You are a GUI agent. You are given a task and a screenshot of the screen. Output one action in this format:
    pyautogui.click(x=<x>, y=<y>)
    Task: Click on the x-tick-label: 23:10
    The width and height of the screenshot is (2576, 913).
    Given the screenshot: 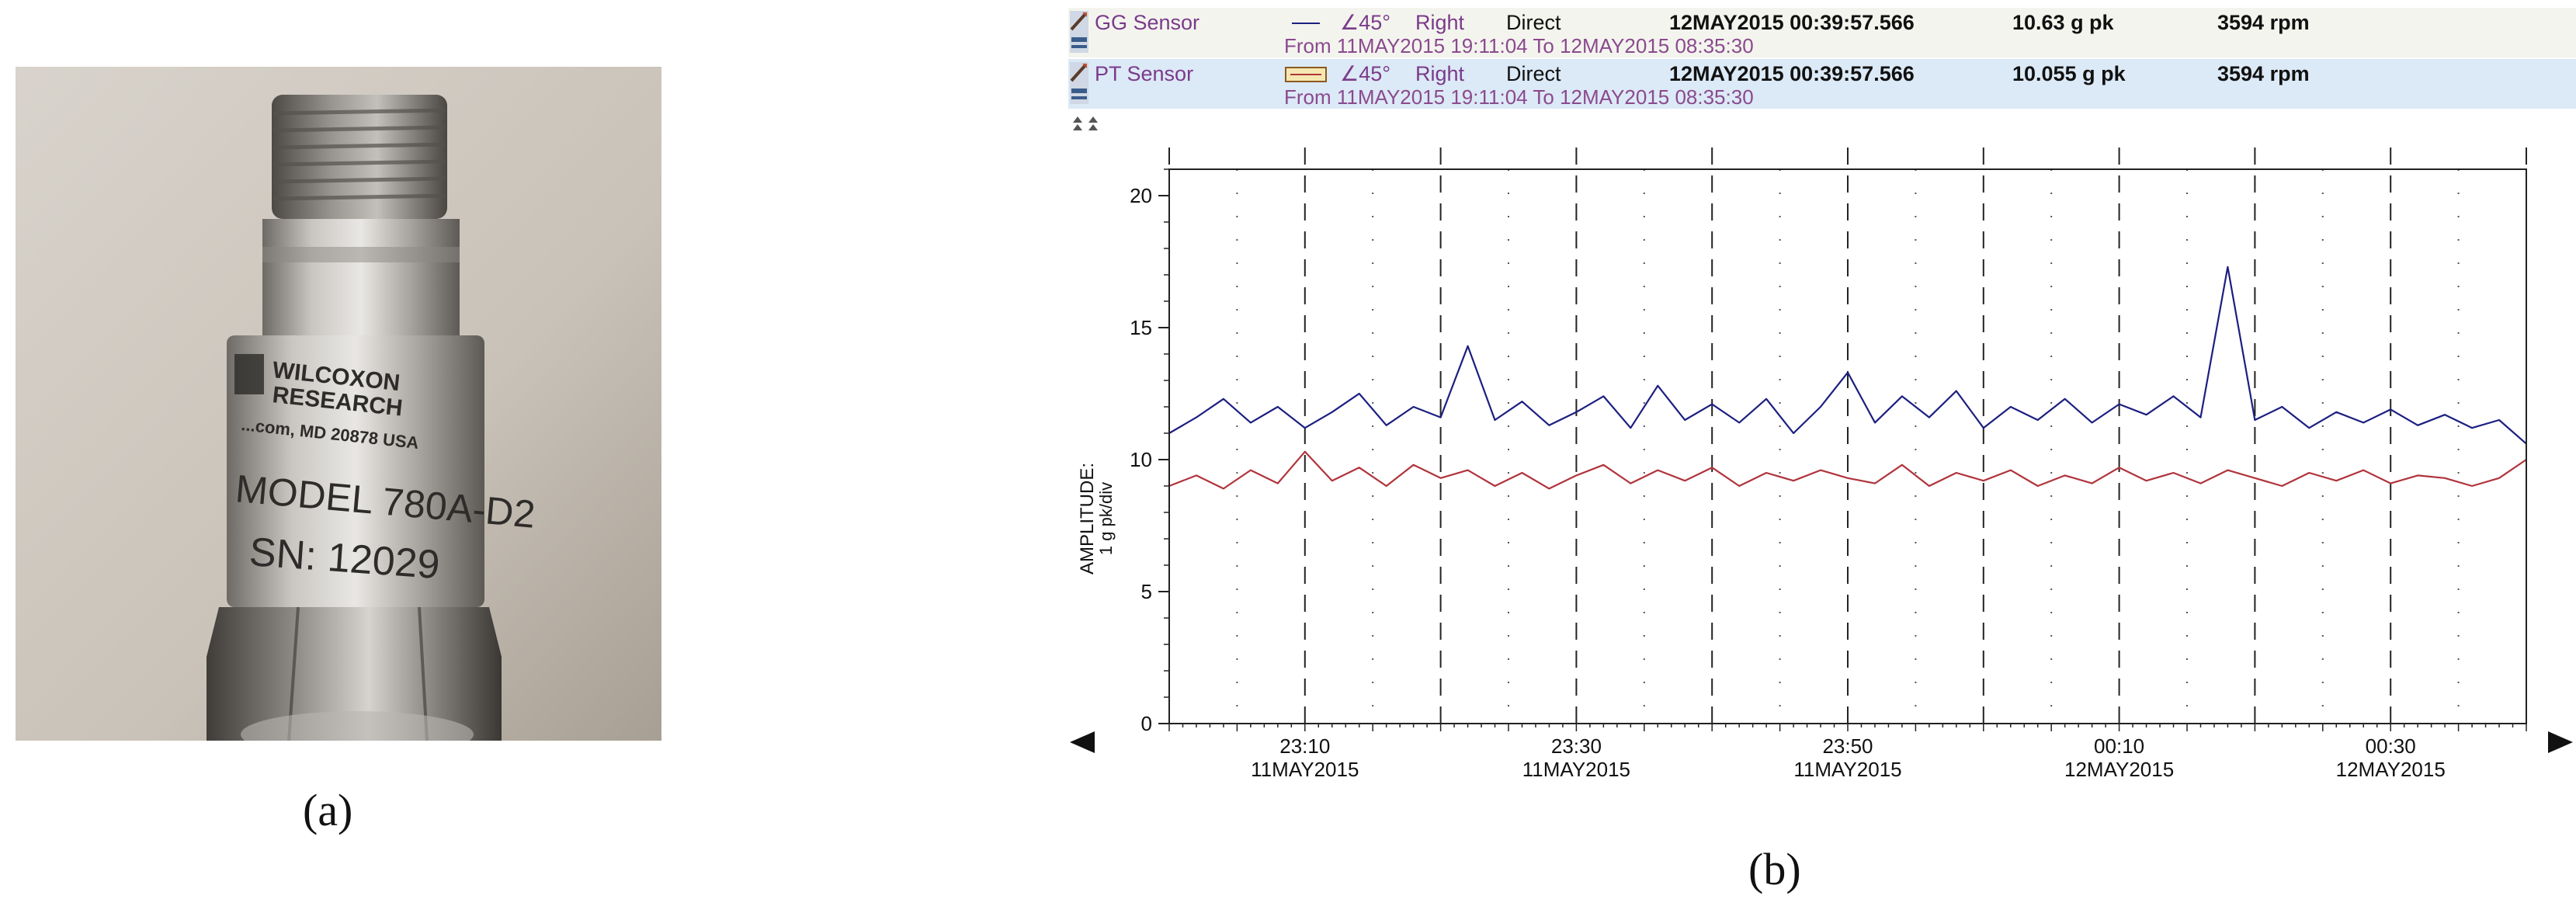 What is the action you would take?
    pyautogui.click(x=1304, y=746)
    